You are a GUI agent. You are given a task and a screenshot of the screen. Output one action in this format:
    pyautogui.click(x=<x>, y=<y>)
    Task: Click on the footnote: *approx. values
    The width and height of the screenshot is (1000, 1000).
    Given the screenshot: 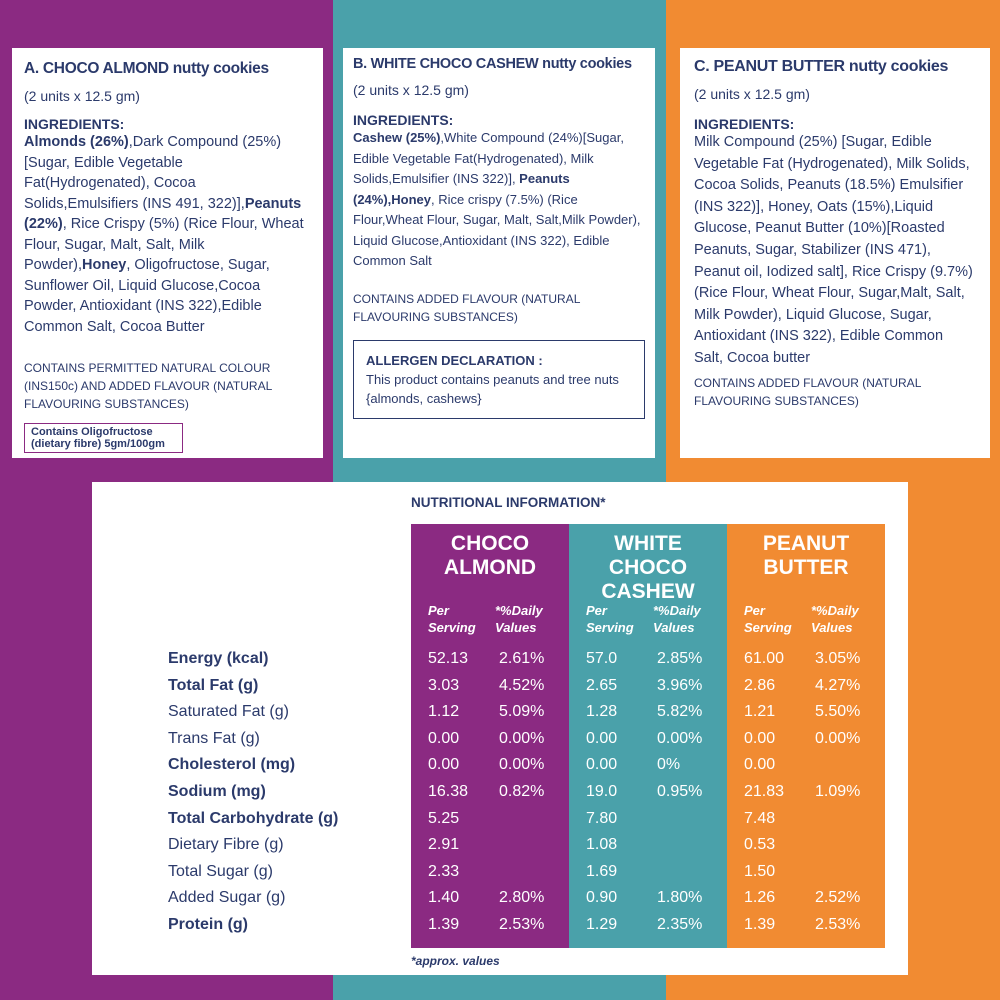 What is the action you would take?
    pyautogui.click(x=455, y=961)
    